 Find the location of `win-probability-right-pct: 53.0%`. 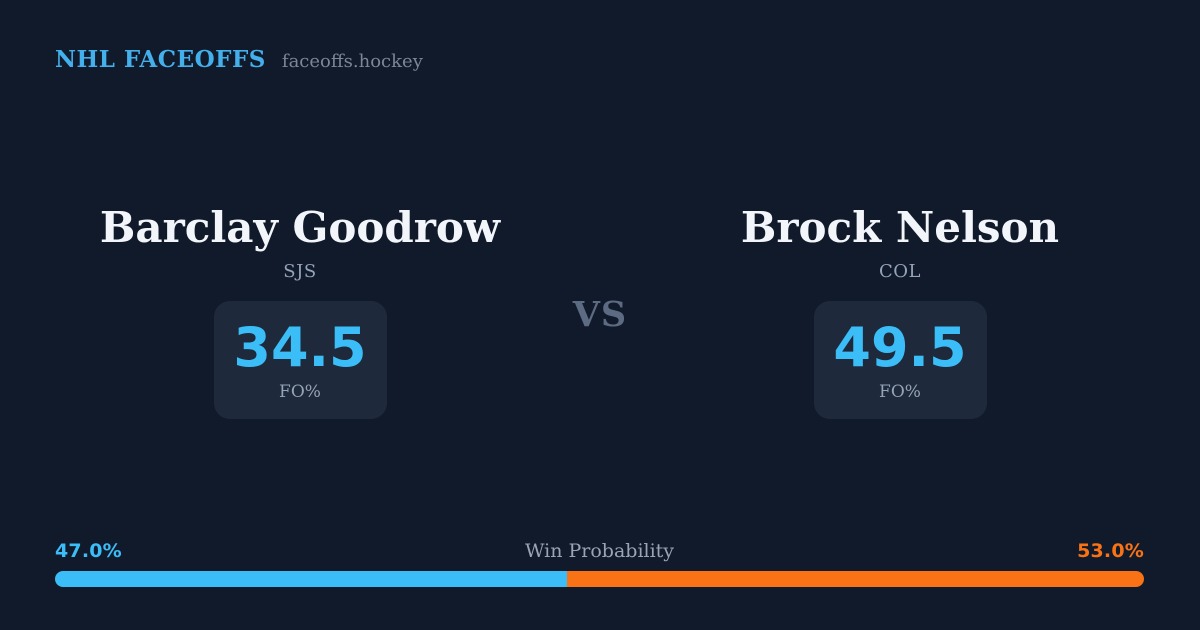

win-probability-right-pct: 53.0% is located at coordinates (1110, 551).